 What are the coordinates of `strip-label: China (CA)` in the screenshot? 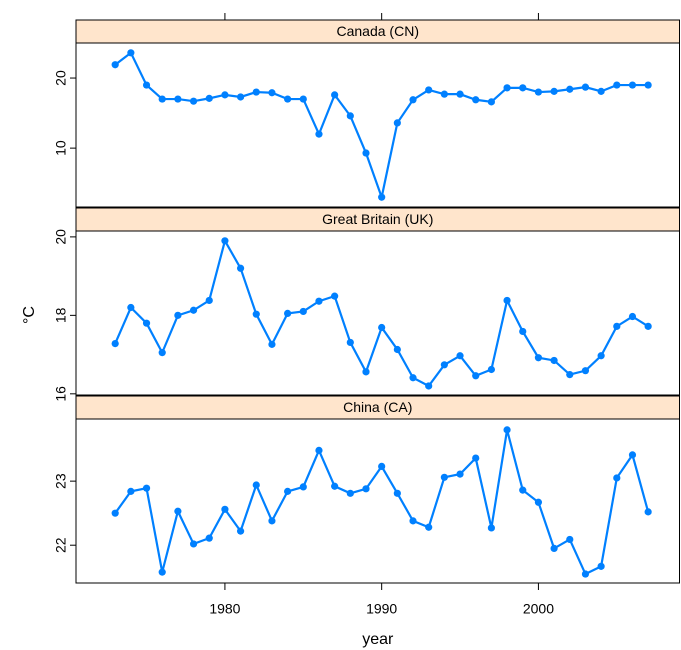 It's located at (377, 407).